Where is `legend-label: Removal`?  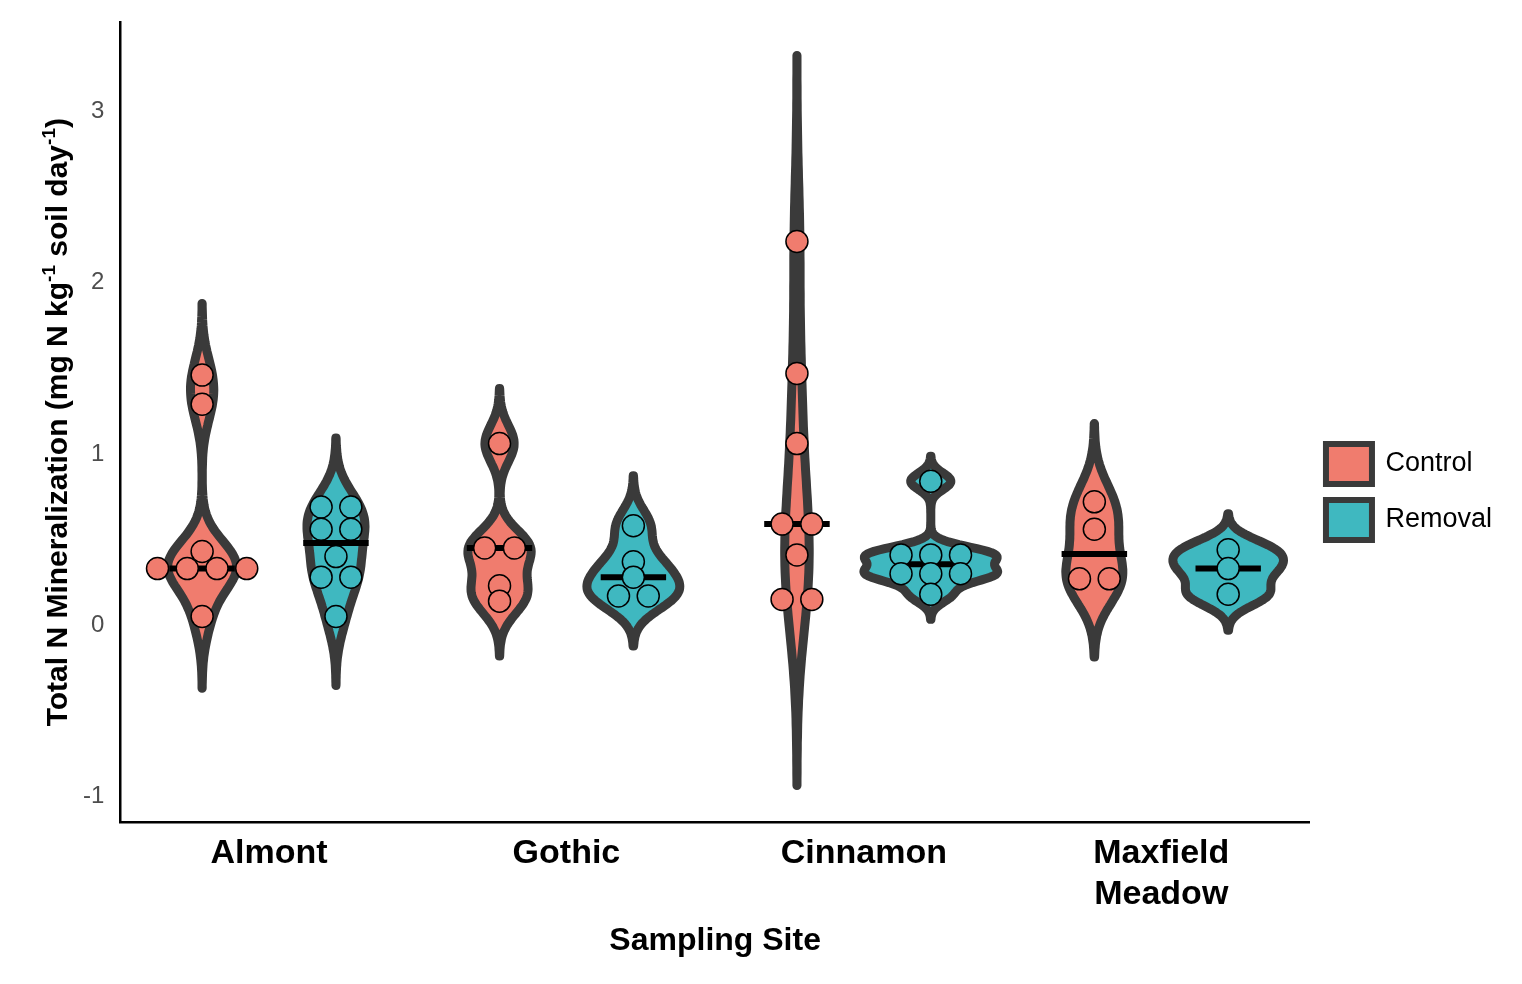
legend-label: Removal is located at coordinates (1439, 518).